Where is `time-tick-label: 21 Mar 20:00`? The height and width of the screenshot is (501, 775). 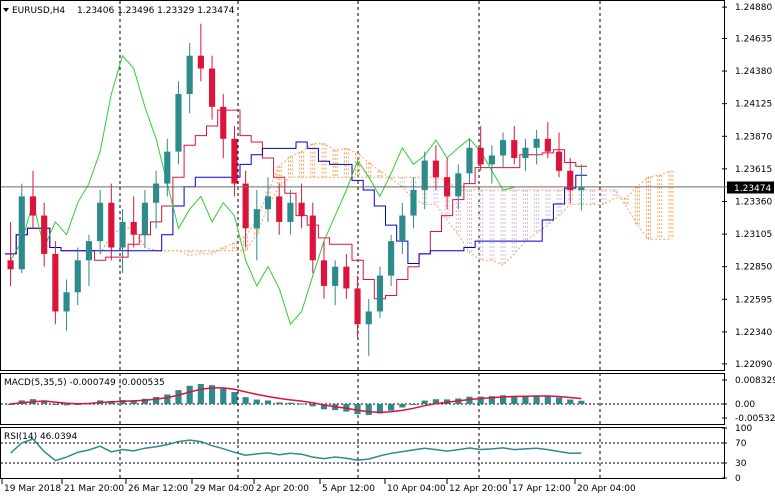 time-tick-label: 21 Mar 20:00 is located at coordinates (94, 489).